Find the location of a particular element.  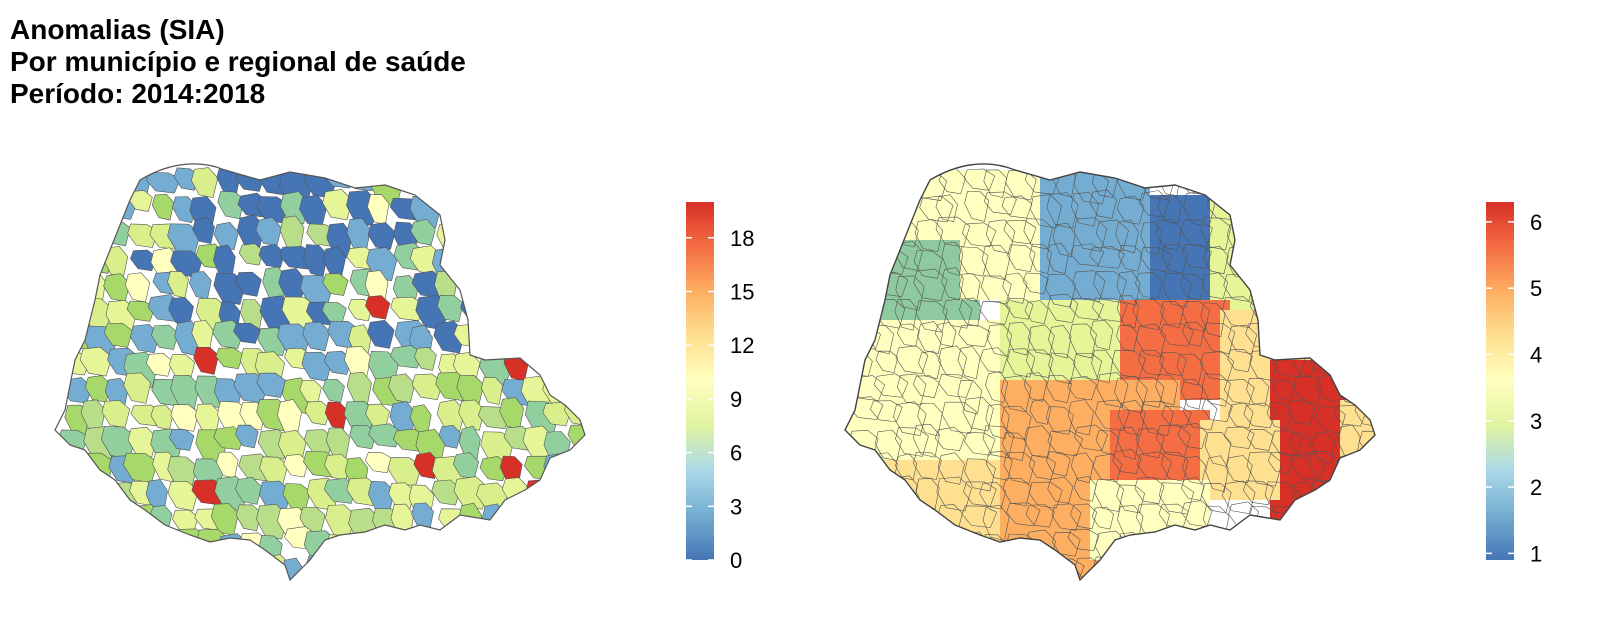

legend-tick-label: 1 is located at coordinates (1536, 553).